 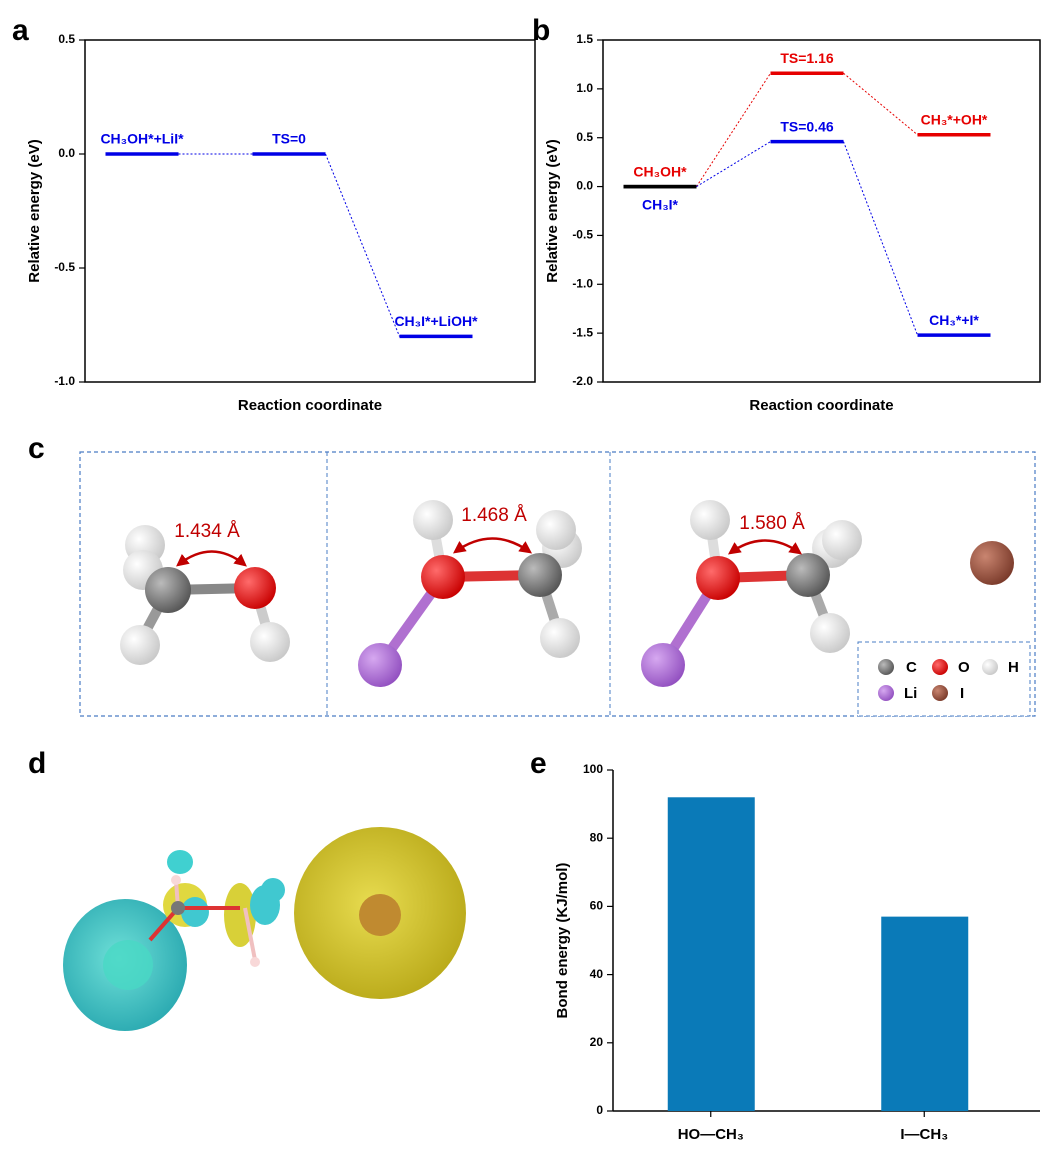 What do you see at coordinates (597, 974) in the screenshot?
I see `y-tick-label: 40` at bounding box center [597, 974].